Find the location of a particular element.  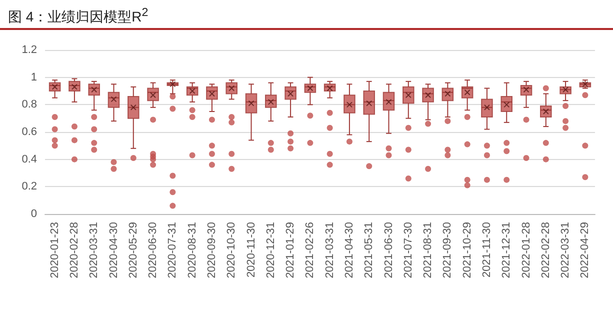

x-tick-label: 2022-04-29 is located at coordinates (585, 250).